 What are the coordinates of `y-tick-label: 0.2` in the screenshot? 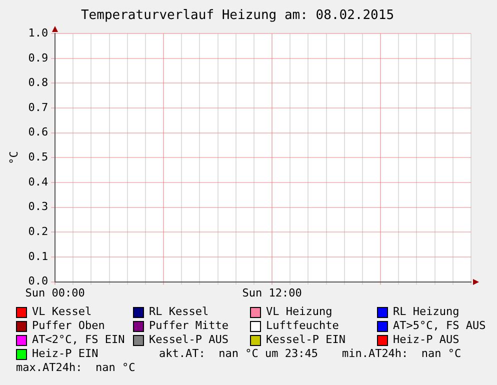 It's located at (38, 231).